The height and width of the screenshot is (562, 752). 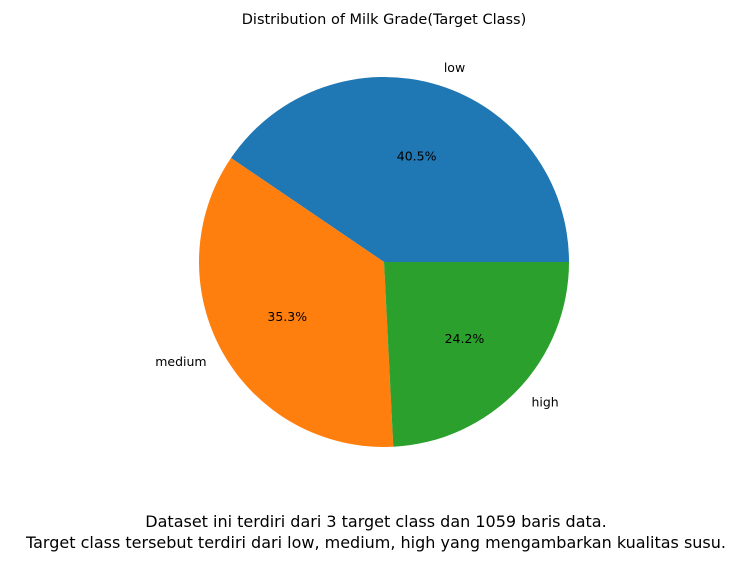 What do you see at coordinates (384, 20) in the screenshot?
I see `chart-title: Distribution of Milk Grade(Target Class)` at bounding box center [384, 20].